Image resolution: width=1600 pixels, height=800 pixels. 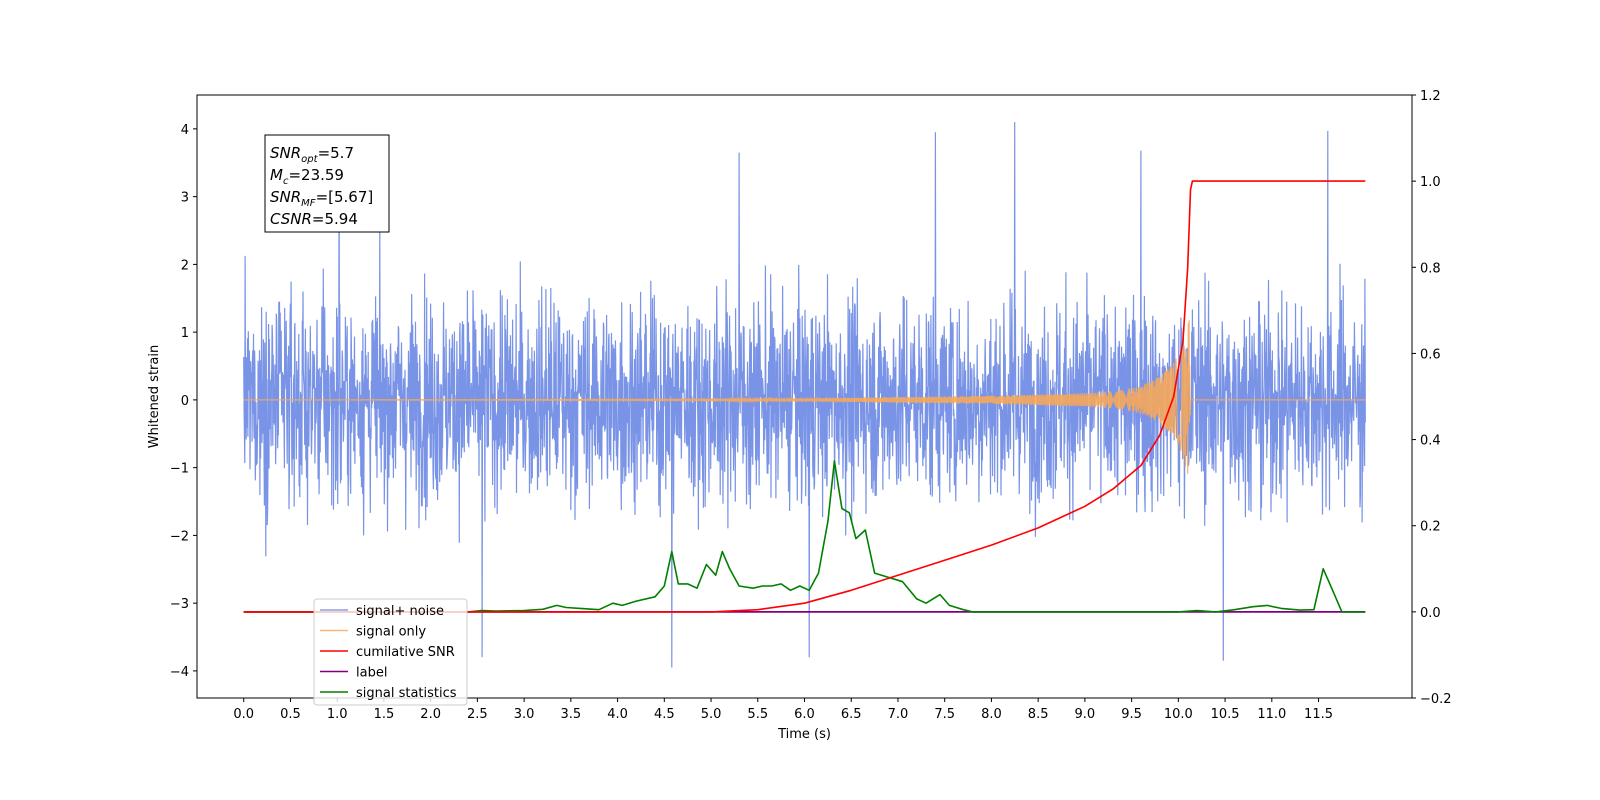 What do you see at coordinates (477, 714) in the screenshot?
I see `x-tick-label: 2.5` at bounding box center [477, 714].